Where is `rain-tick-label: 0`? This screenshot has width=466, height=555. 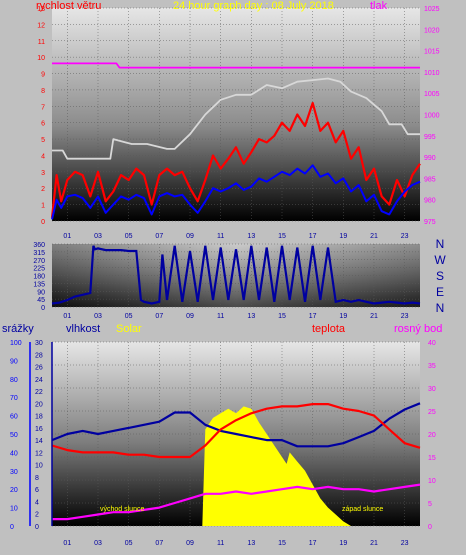 rain-tick-label: 0 is located at coordinates (12, 527).